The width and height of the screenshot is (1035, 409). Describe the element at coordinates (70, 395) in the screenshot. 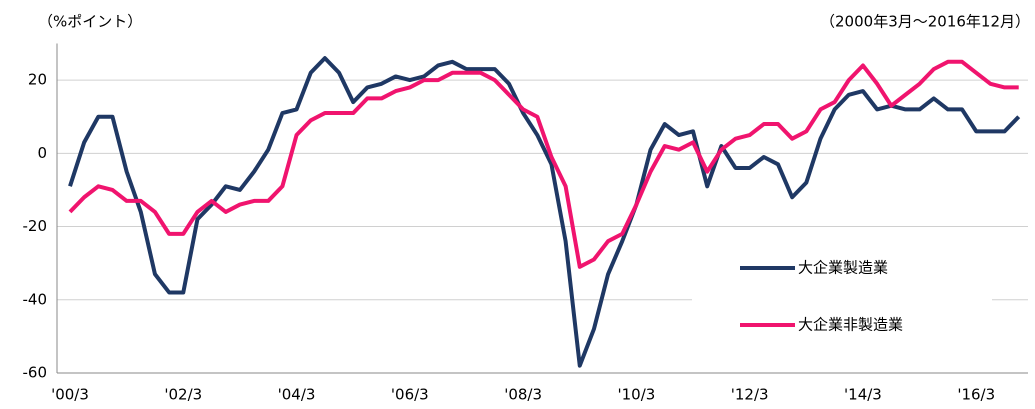

I see `x-tick-label: '00/3` at that location.